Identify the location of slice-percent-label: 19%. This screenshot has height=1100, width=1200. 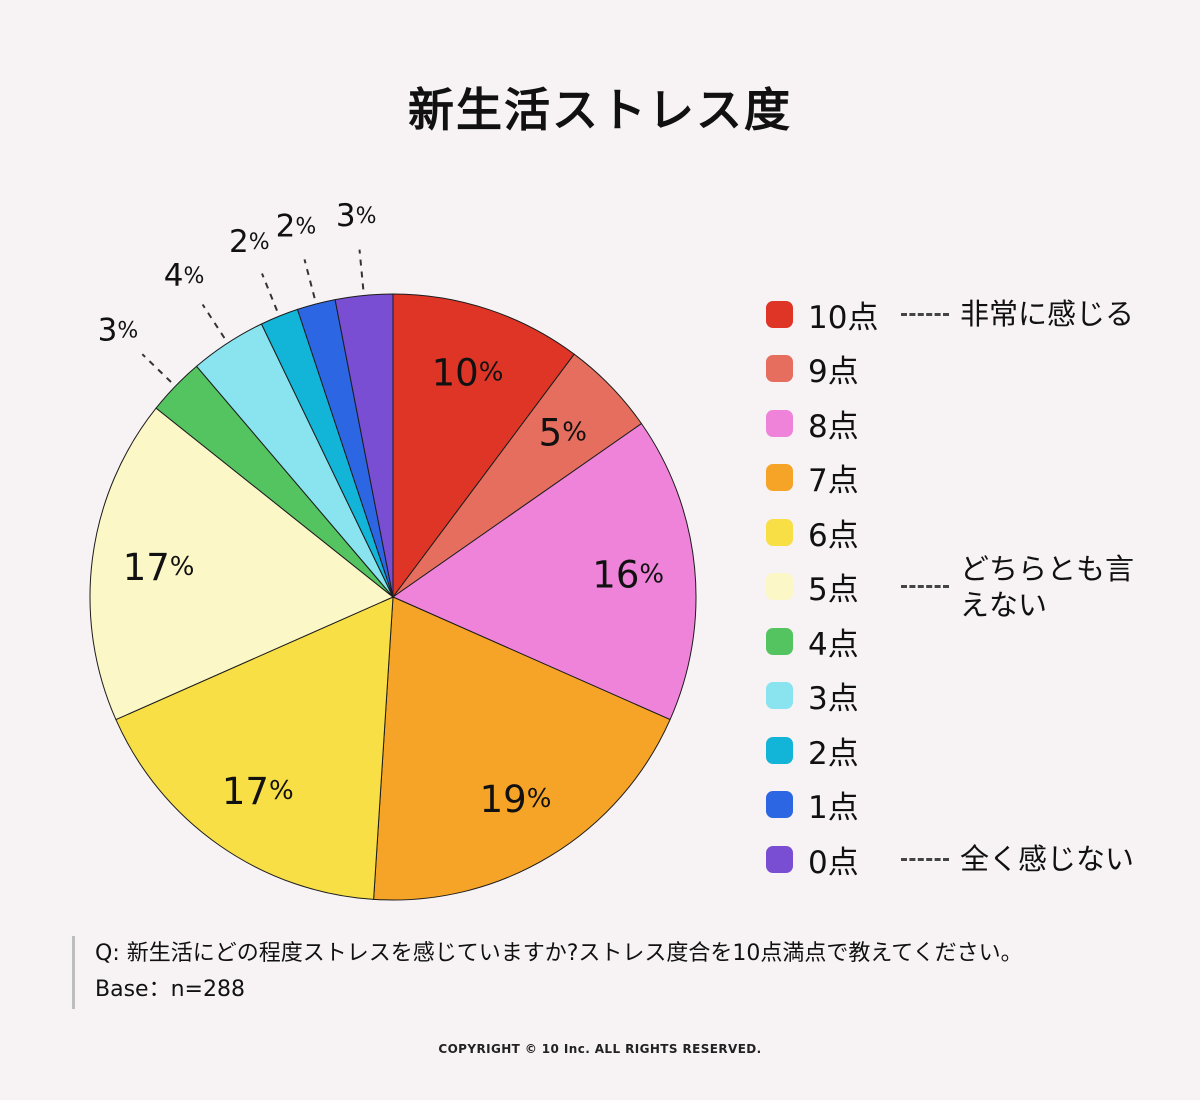
(516, 799).